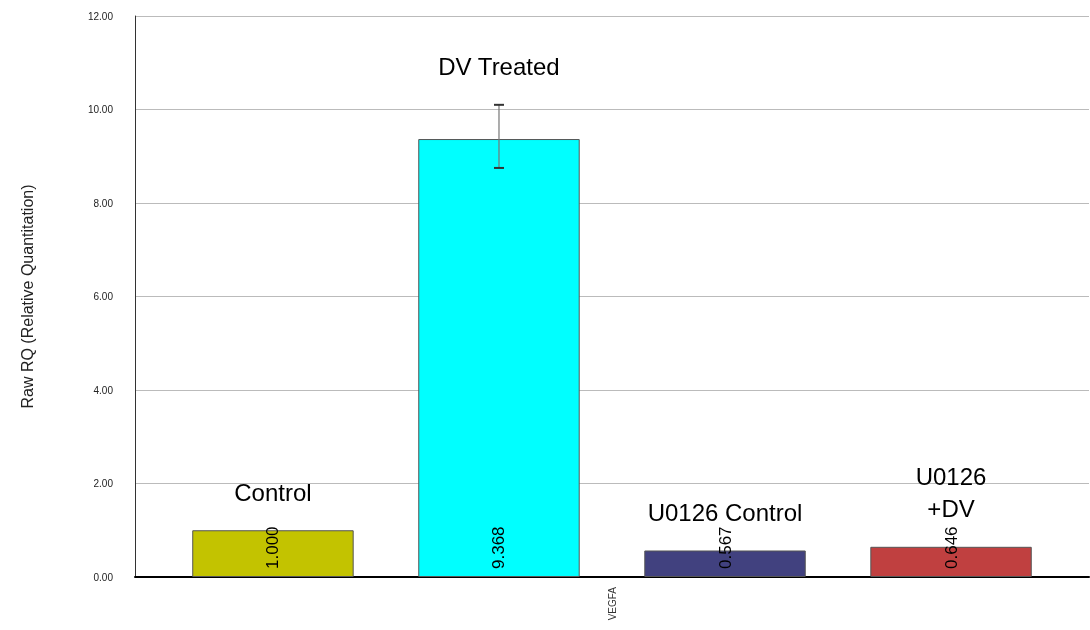  What do you see at coordinates (27, 296) in the screenshot?
I see `y-axis-title: Raw RQ (Relative Quantitation)` at bounding box center [27, 296].